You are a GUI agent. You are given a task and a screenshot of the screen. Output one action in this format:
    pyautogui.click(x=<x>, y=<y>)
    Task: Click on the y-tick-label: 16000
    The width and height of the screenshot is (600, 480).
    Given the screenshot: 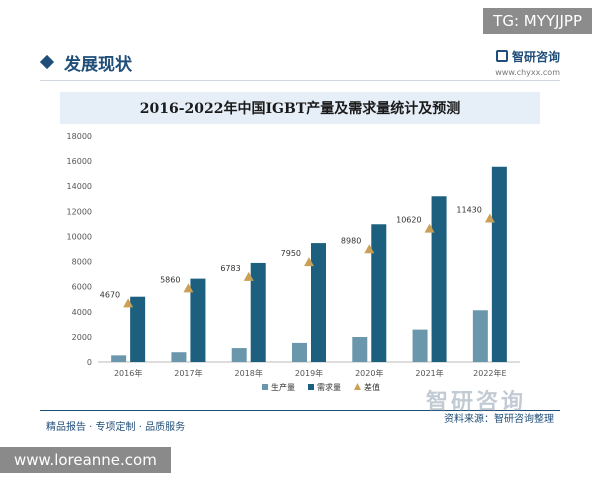 What is the action you would take?
    pyautogui.click(x=79, y=161)
    